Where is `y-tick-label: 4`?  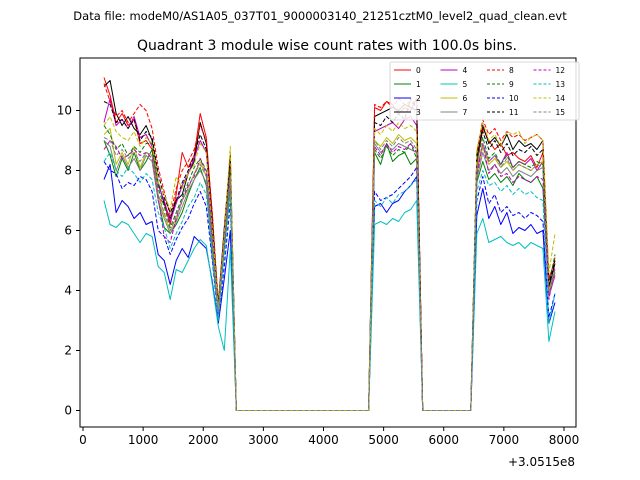 y-tick-label: 4 is located at coordinates (68, 291).